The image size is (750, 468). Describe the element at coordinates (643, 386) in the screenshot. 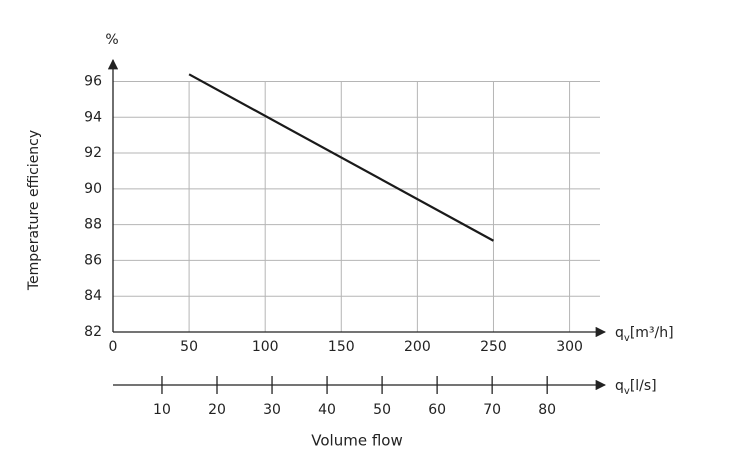

I see `x2-unit-text: [l/s]` at that location.